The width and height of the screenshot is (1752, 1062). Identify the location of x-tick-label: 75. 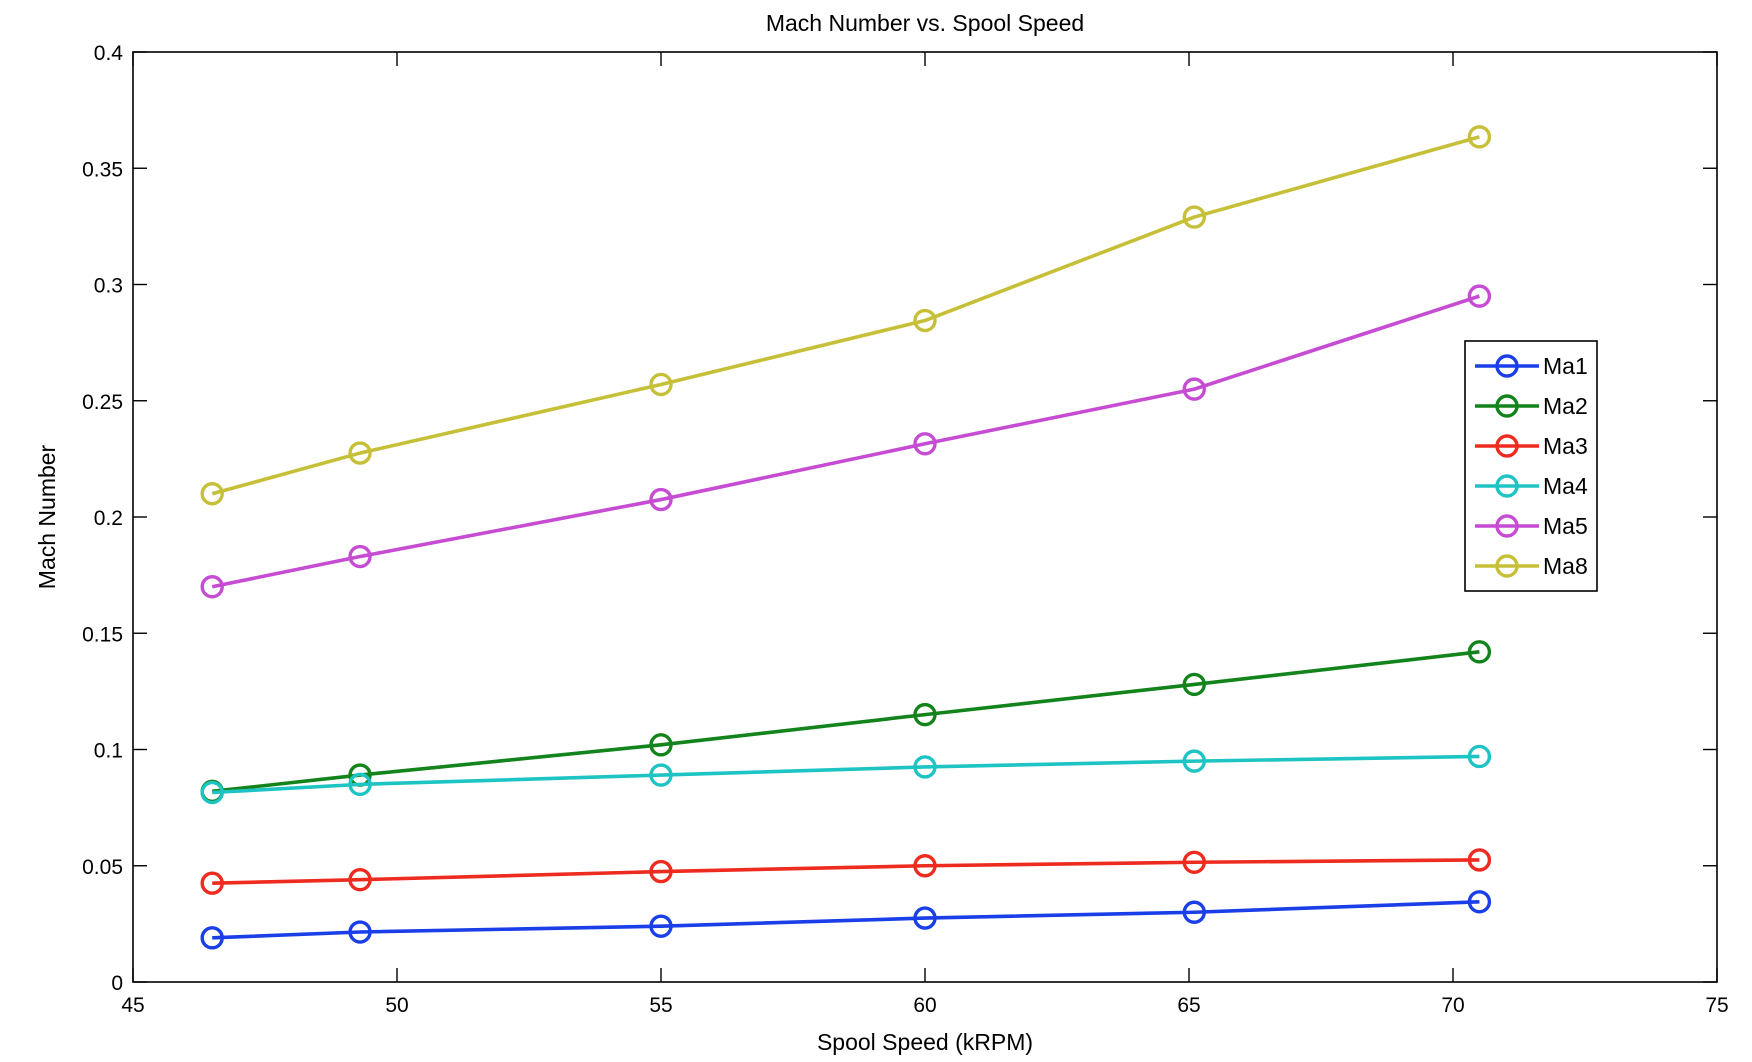
(1716, 1005).